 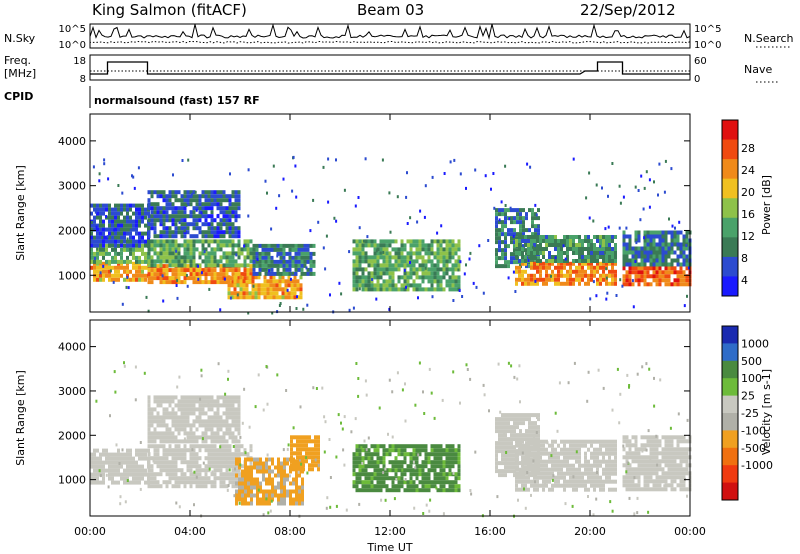 What do you see at coordinates (748, 170) in the screenshot?
I see `power-colorbar-tick: 24` at bounding box center [748, 170].